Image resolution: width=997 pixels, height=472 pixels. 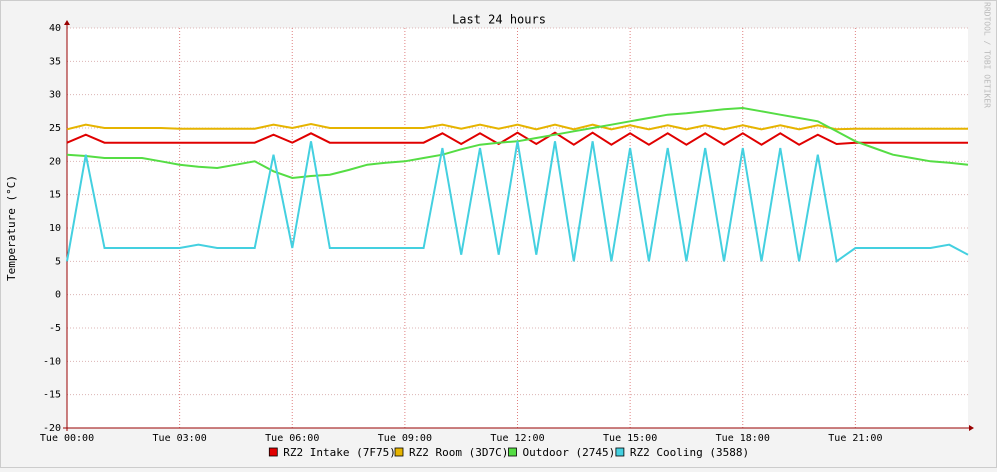 I want to click on y-arrow, so click(x=67, y=22).